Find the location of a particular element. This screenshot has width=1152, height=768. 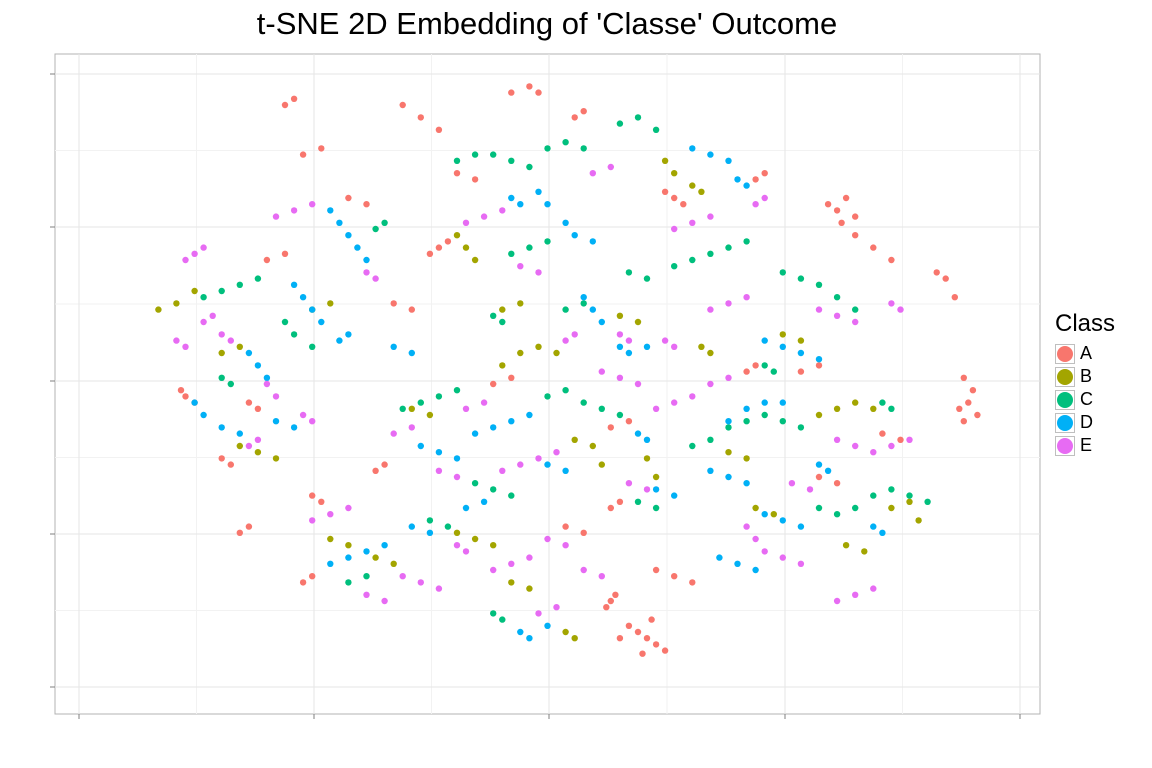

legend-item-D: D is located at coordinates (1085, 422).